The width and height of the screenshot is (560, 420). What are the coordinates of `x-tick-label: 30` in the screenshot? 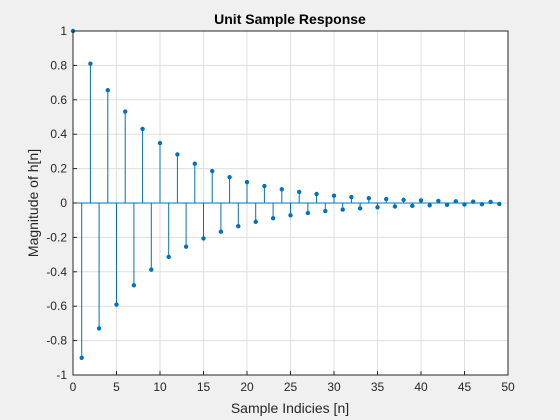 It's located at (334, 387).